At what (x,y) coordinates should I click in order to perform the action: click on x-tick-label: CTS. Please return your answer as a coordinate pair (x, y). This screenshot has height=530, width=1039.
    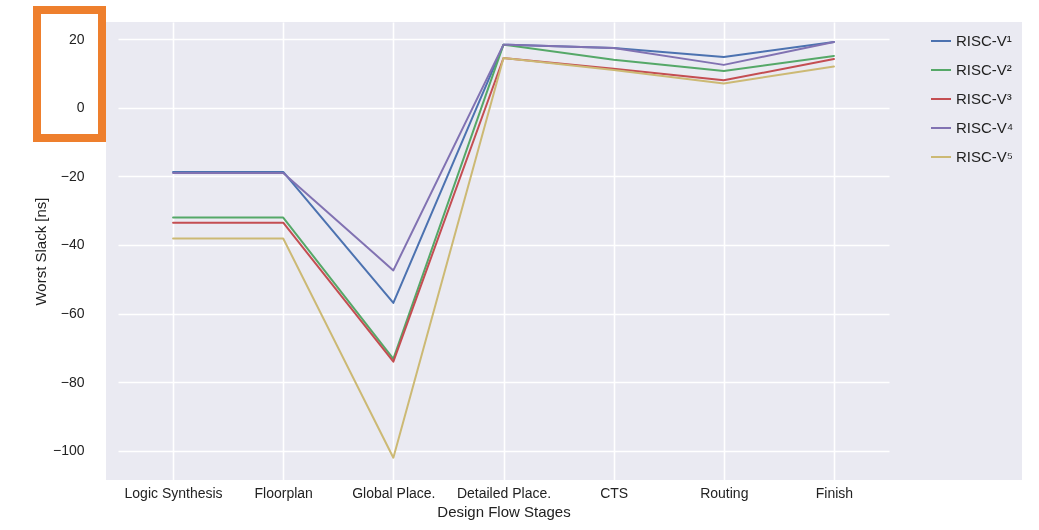
    Looking at the image, I should click on (614, 492).